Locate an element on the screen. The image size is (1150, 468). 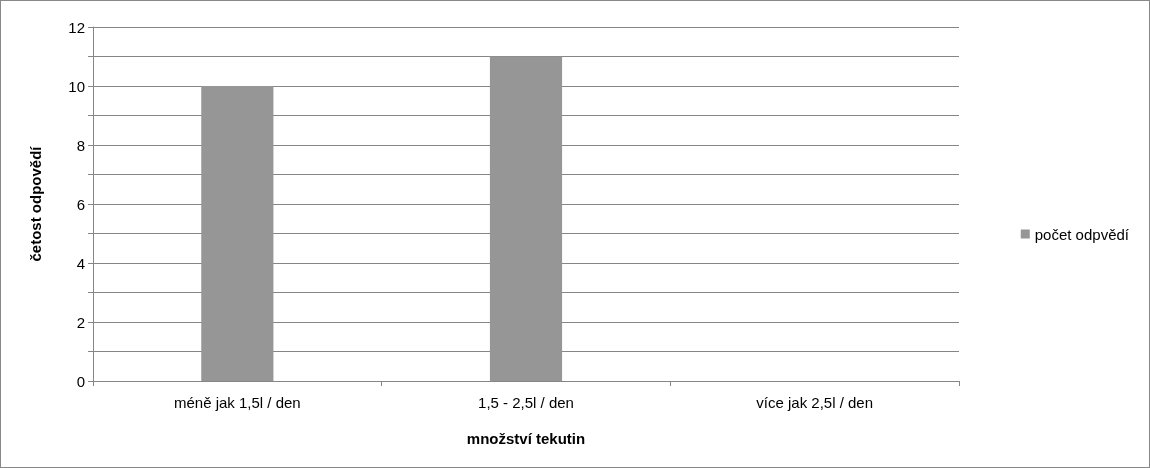
y-tick-label: 2 is located at coordinates (80, 322).